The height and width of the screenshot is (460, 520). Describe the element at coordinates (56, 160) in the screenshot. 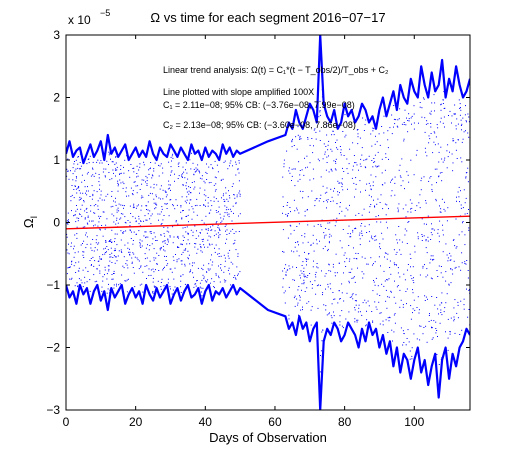

I see `y-tick-label: 1` at that location.